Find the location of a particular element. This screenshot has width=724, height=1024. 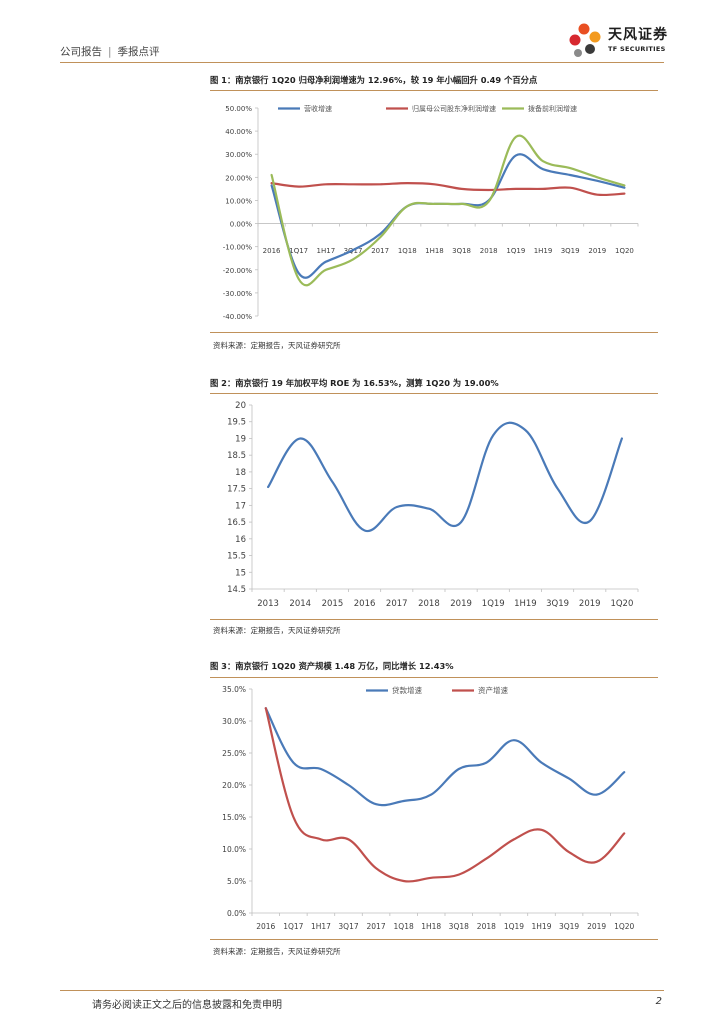

y-tick-label: 16.5 is located at coordinates (236, 523).